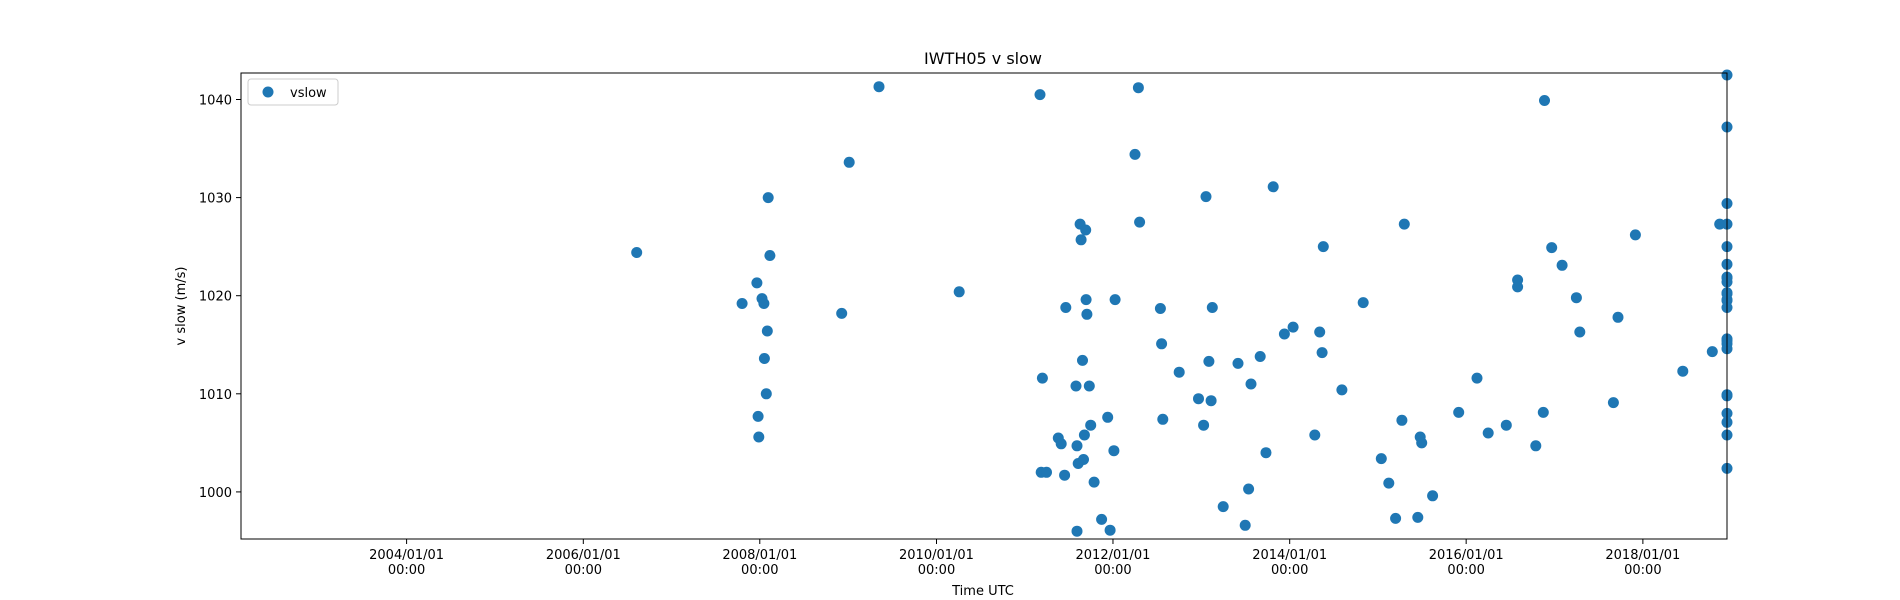 This screenshot has width=1900, height=600. I want to click on x-tick-label: 2012/01/01, so click(1113, 555).